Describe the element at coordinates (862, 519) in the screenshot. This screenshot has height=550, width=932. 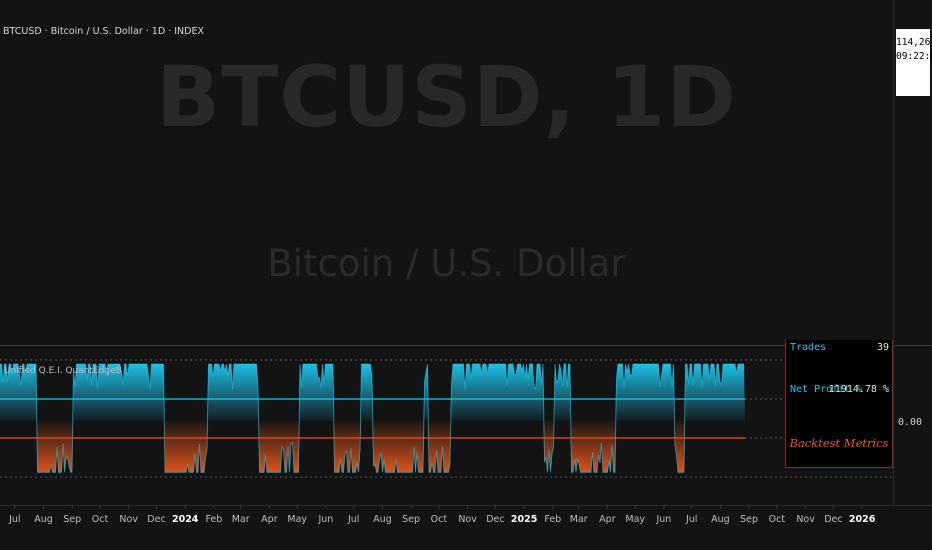
I see `time-tick-label: 2026` at that location.